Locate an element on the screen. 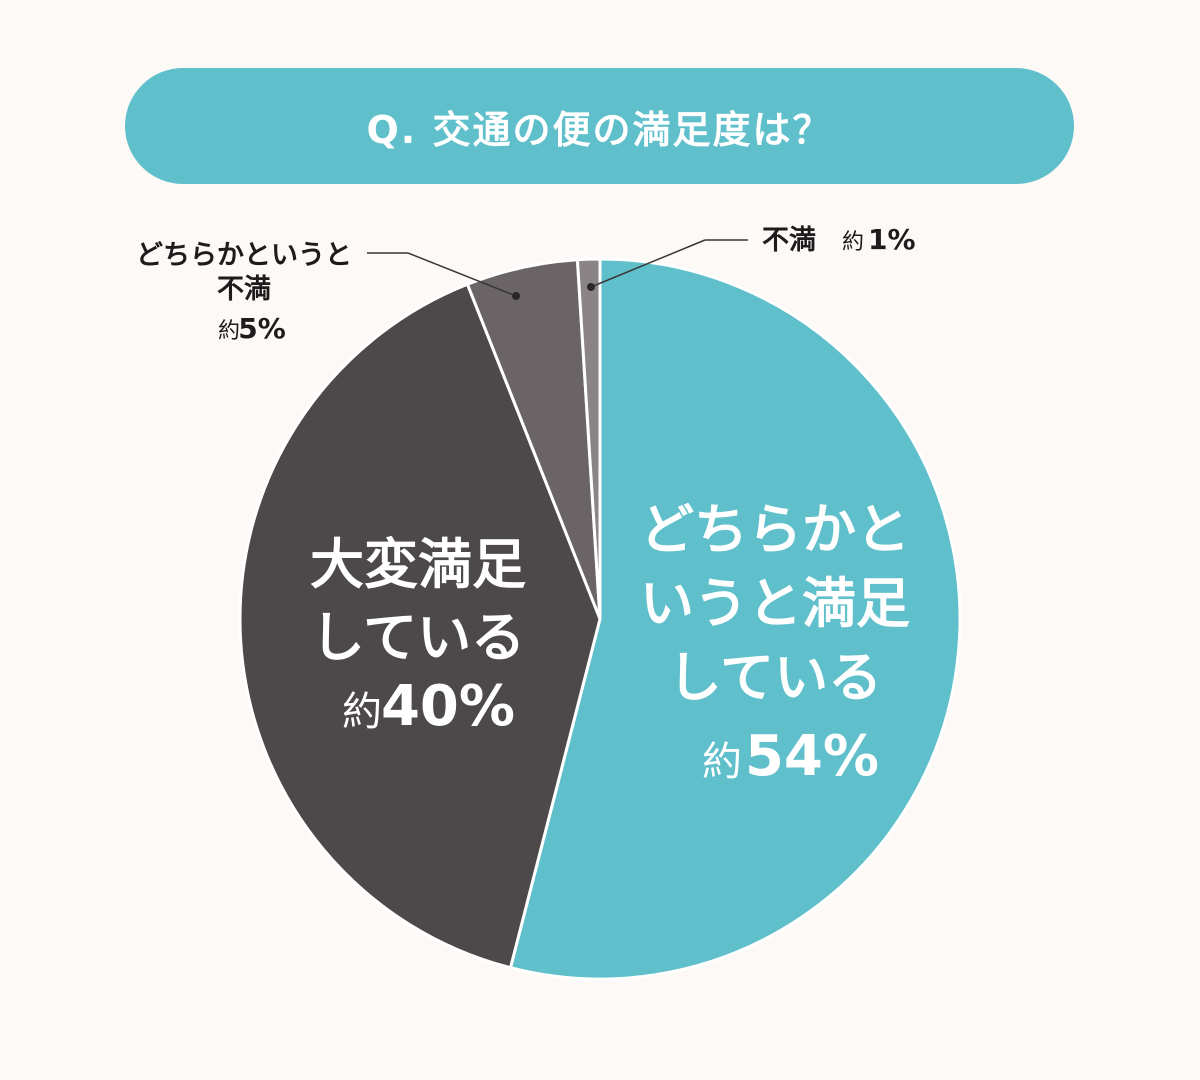  slice-prefix-somewhat-satisfied: 約 is located at coordinates (722, 762).